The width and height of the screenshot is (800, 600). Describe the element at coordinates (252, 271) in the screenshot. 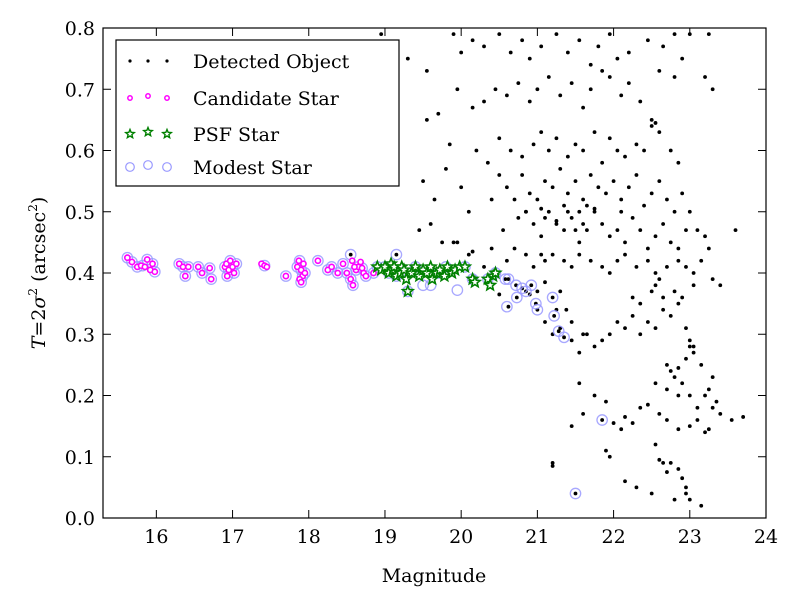

I see `series-candidate-star` at that location.